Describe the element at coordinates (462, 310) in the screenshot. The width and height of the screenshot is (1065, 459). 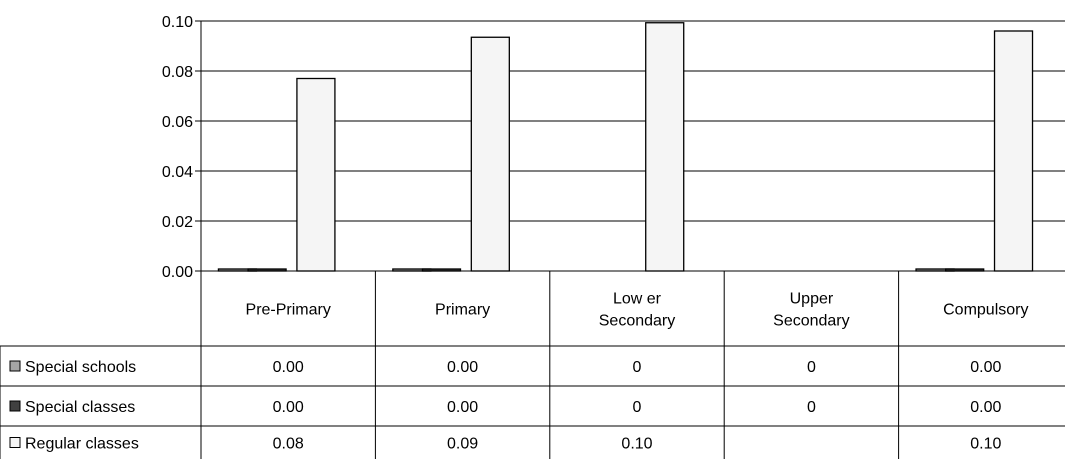
I see `category-label: Primary` at that location.